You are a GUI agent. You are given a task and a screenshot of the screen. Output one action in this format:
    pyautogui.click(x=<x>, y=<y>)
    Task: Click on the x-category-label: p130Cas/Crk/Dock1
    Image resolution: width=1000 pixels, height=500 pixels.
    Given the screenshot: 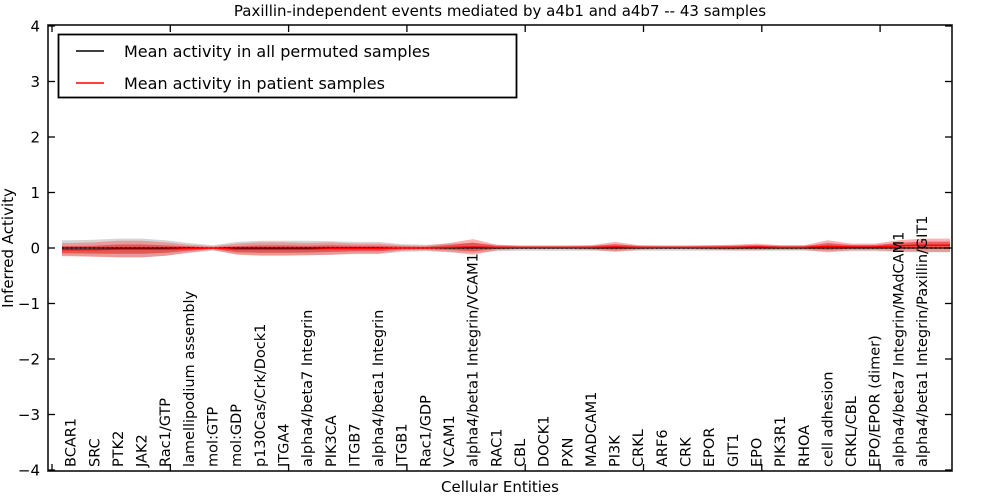 What is the action you would take?
    pyautogui.click(x=261, y=395)
    